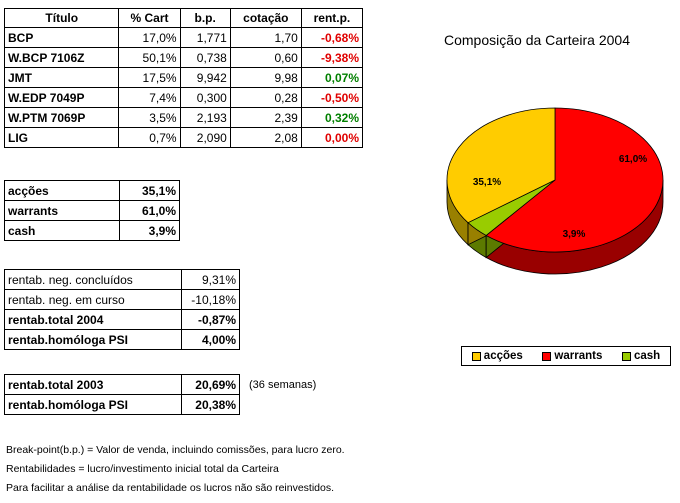 The height and width of the screenshot is (503, 680). I want to click on pie-chart: 61,0% 3,9% 35,1%, so click(555, 191).